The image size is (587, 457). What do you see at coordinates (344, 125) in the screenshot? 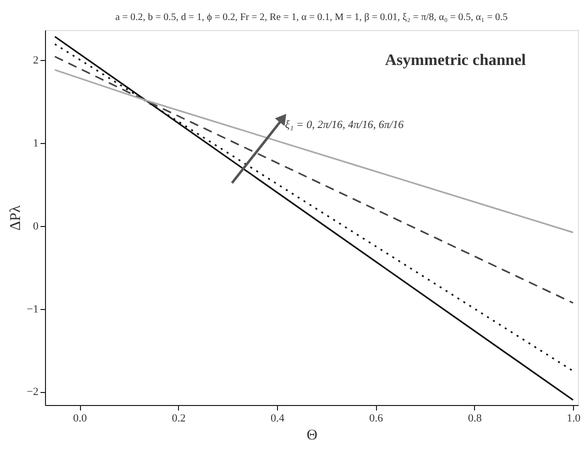
I see `annotation: ξ₁ = 0, 2π/16, 4π/16, 6π/16` at bounding box center [344, 125].